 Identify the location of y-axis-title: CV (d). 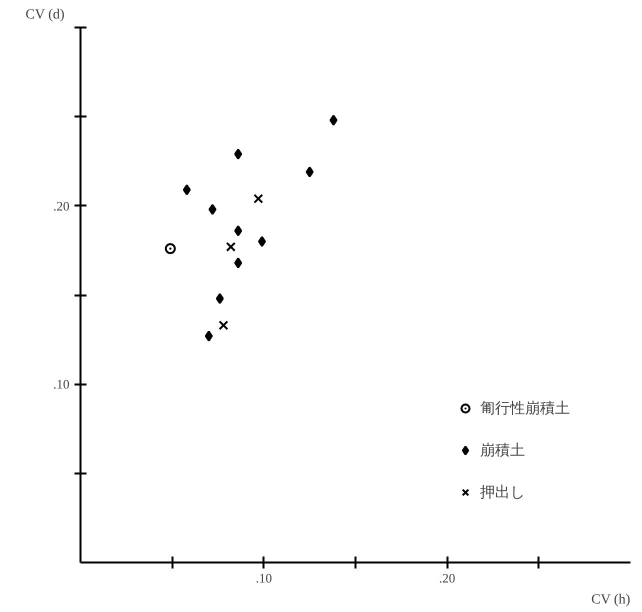
(45, 15).